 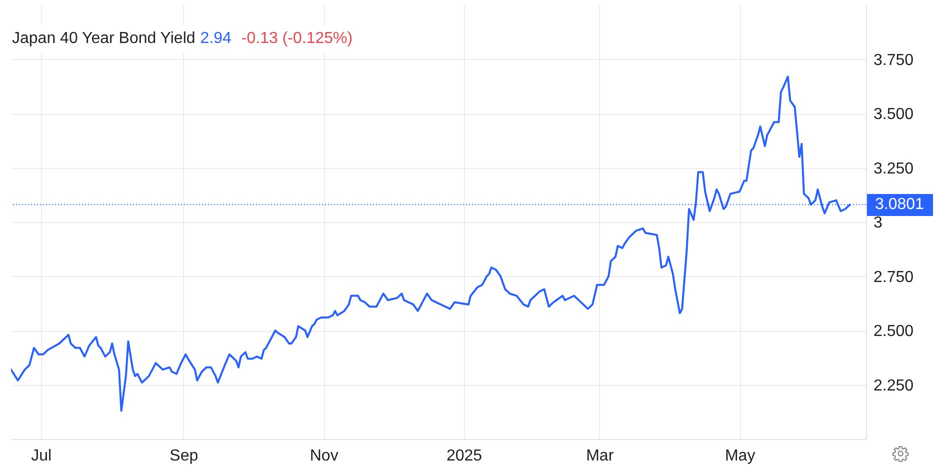 I want to click on x-tick-label: May, so click(x=740, y=456).